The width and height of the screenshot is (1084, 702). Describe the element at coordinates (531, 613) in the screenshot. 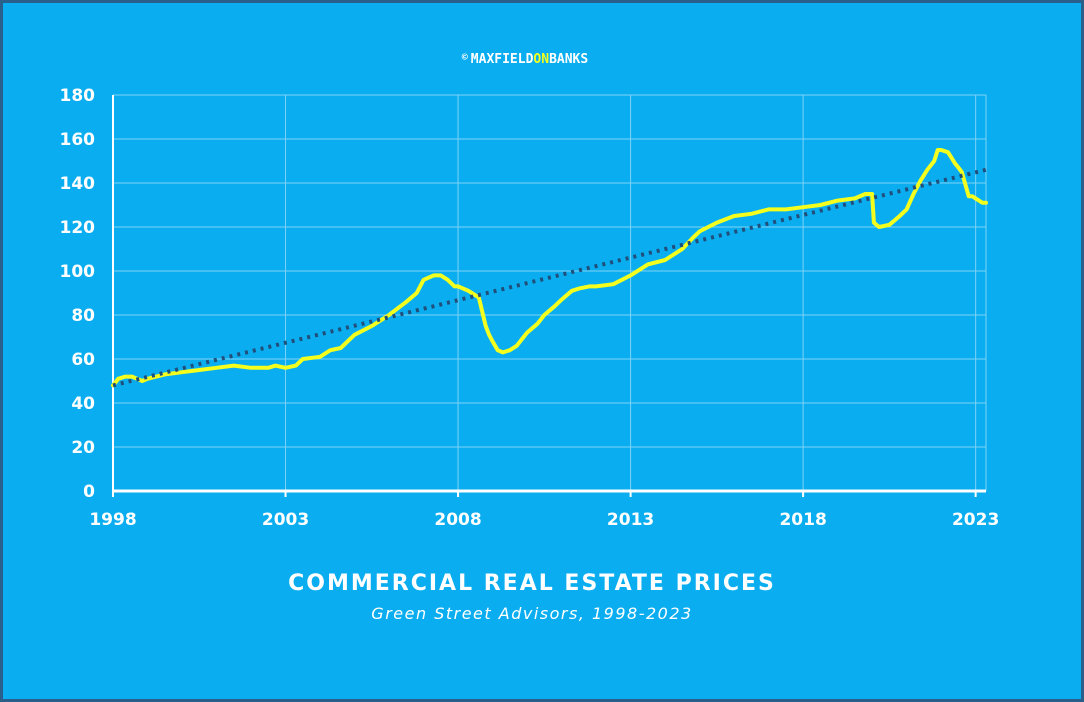

I see `chart-subtitle: Green Street Advisors, 1998-2023` at that location.